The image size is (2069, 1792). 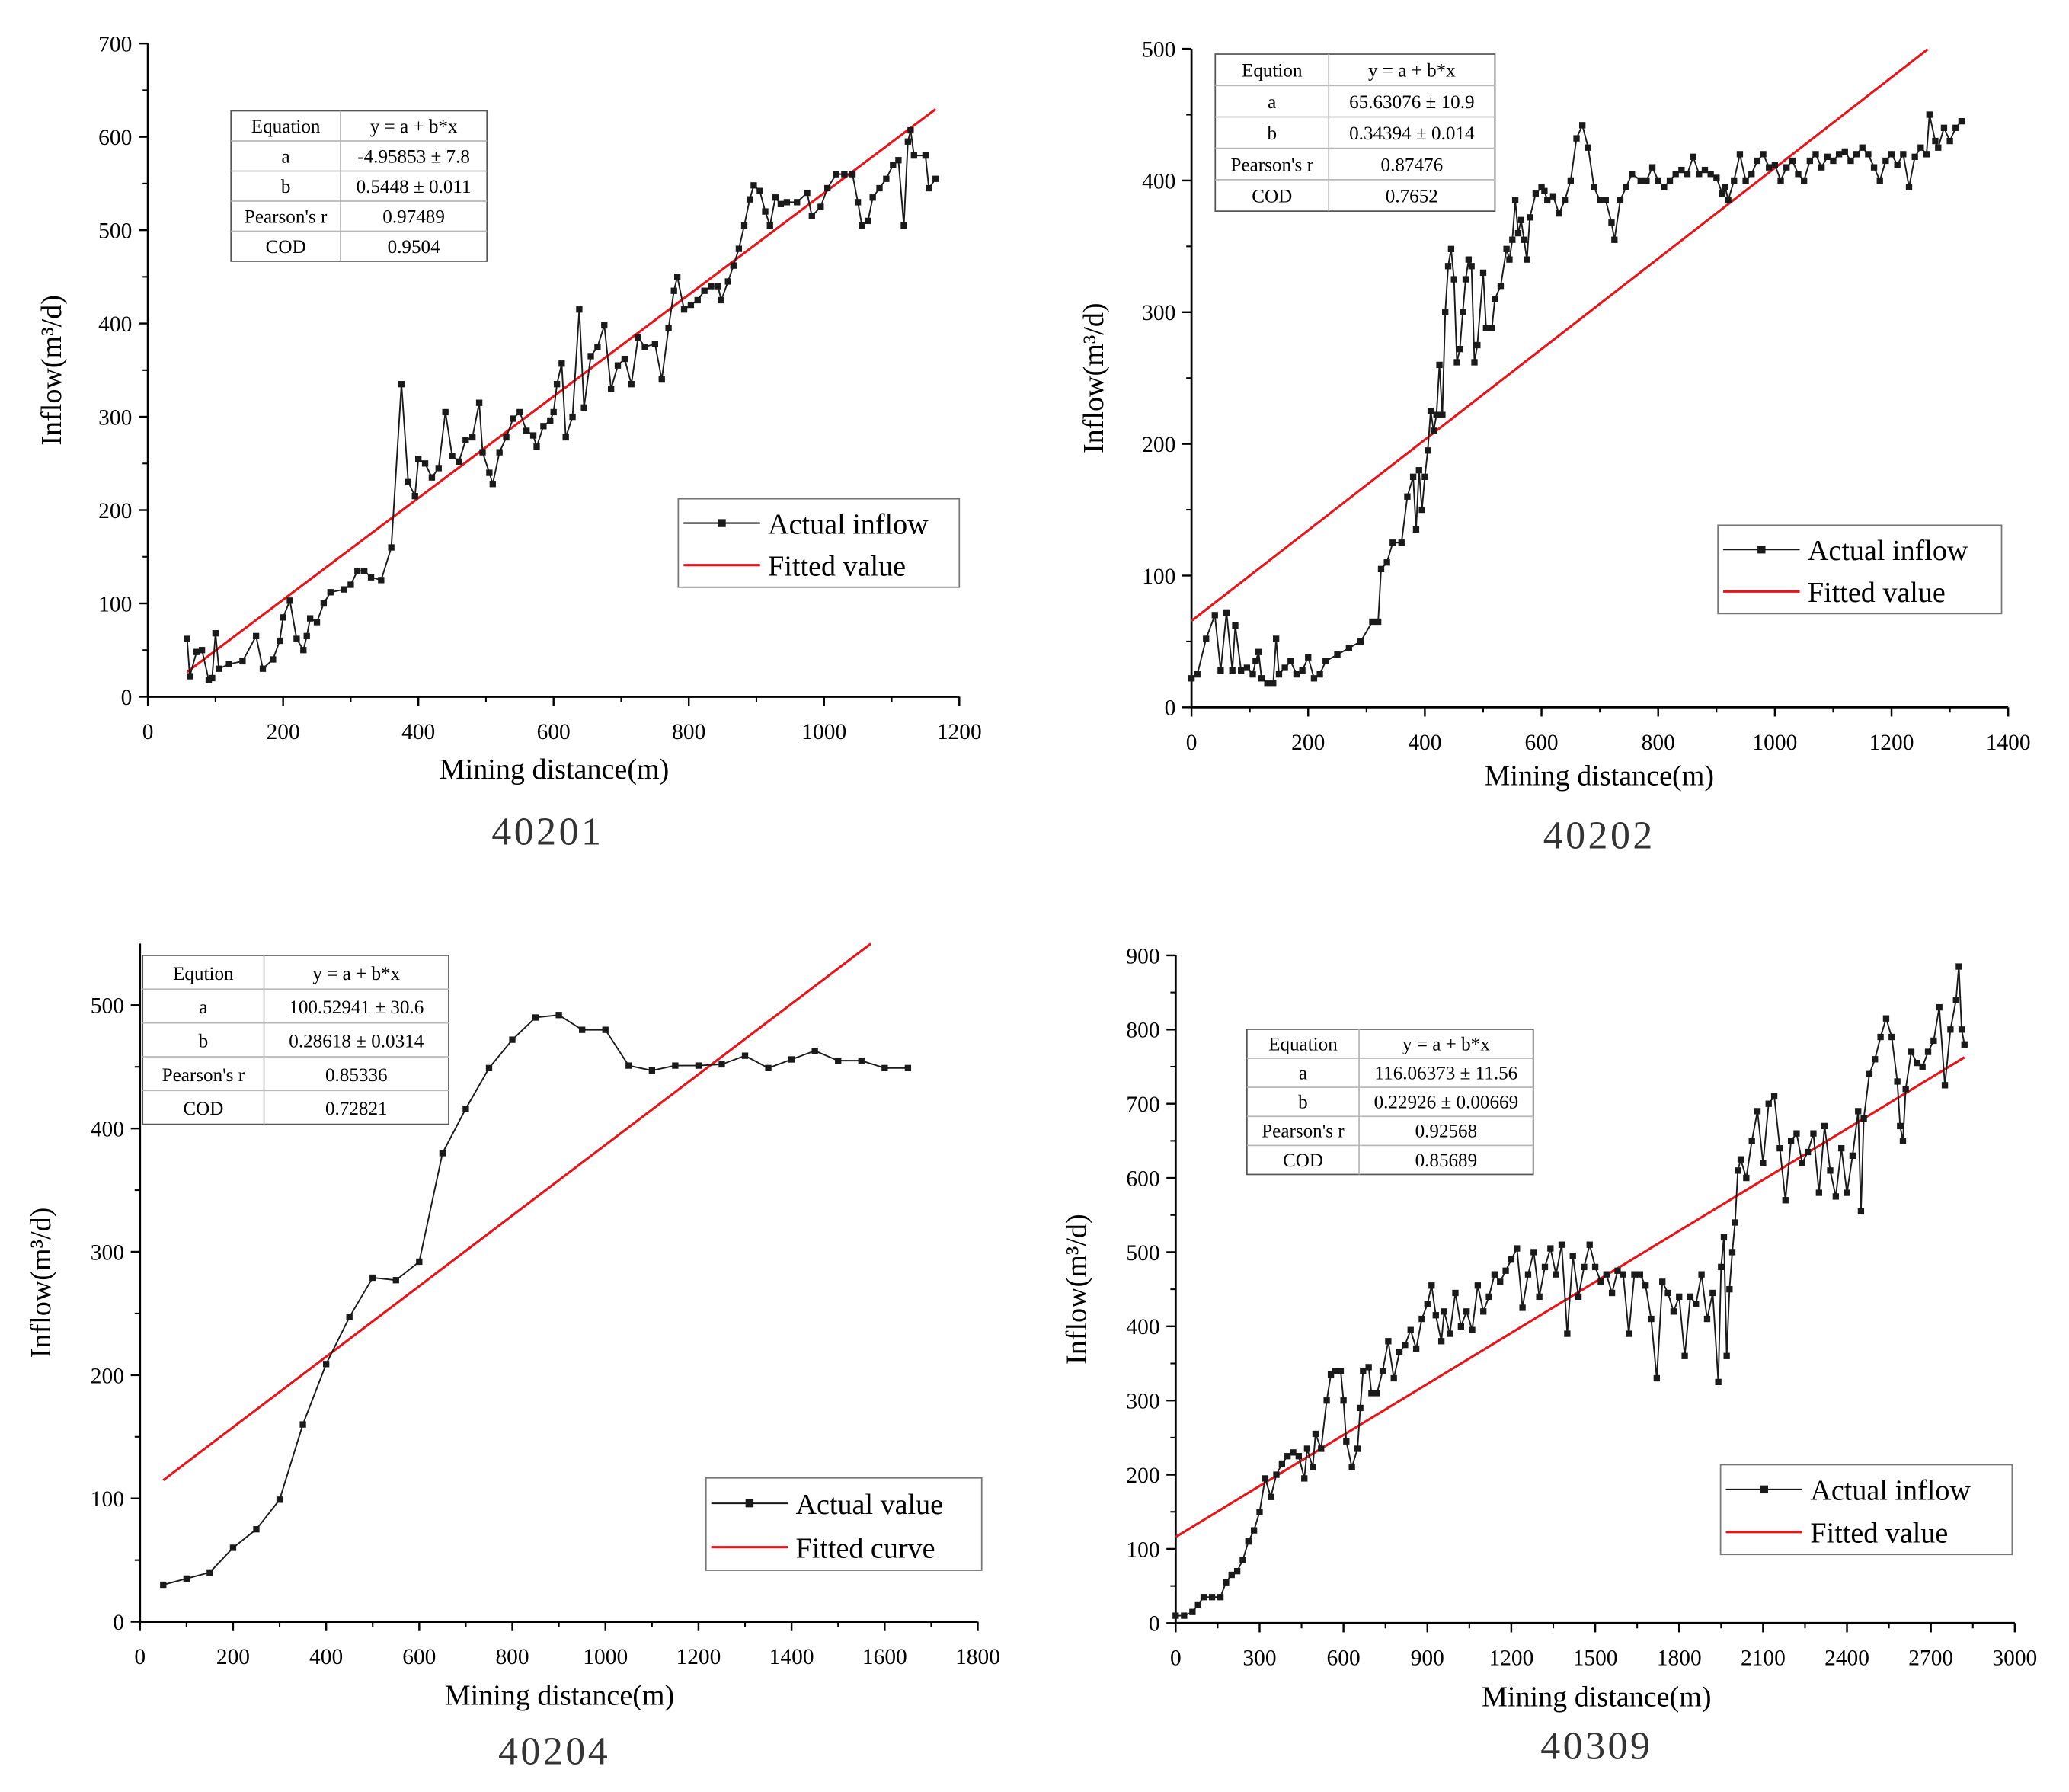 What do you see at coordinates (554, 732) in the screenshot?
I see `x-tick-label: 600` at bounding box center [554, 732].